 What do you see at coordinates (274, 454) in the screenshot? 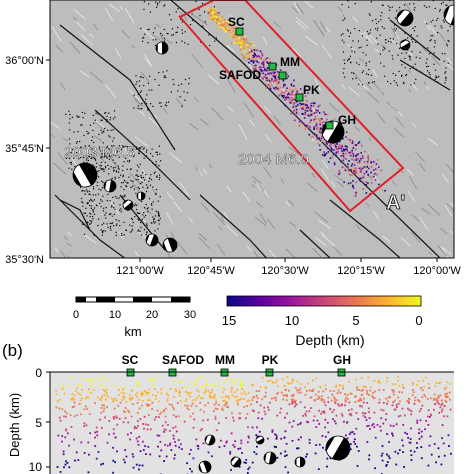
I see `section-focal-mechanisms` at bounding box center [274, 454].